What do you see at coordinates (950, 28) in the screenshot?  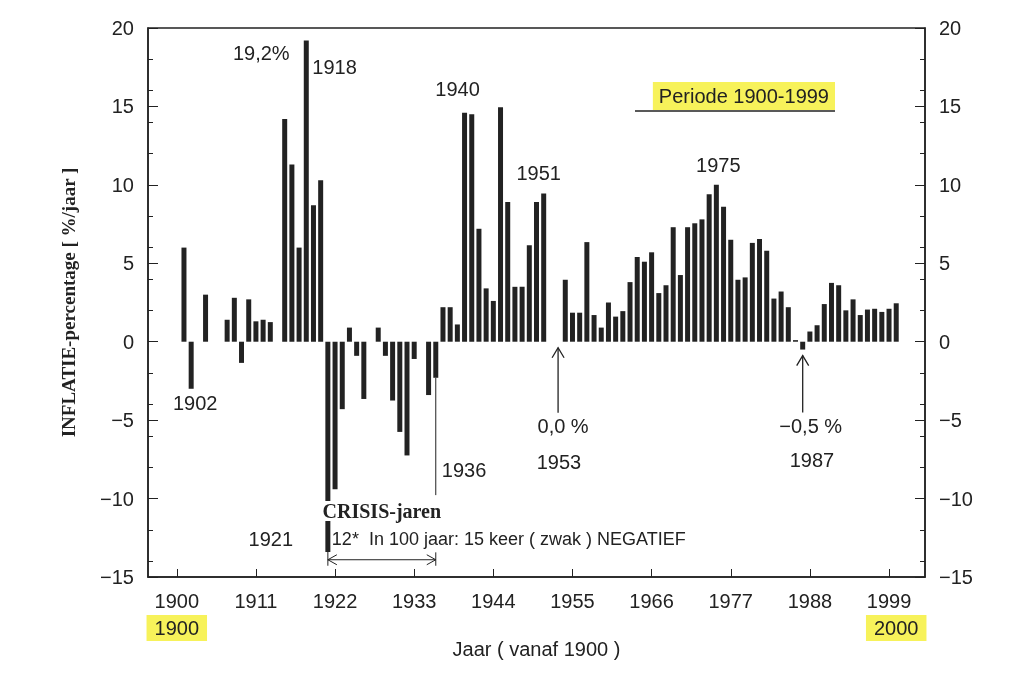 I see `y2-tick-label: 20` at bounding box center [950, 28].